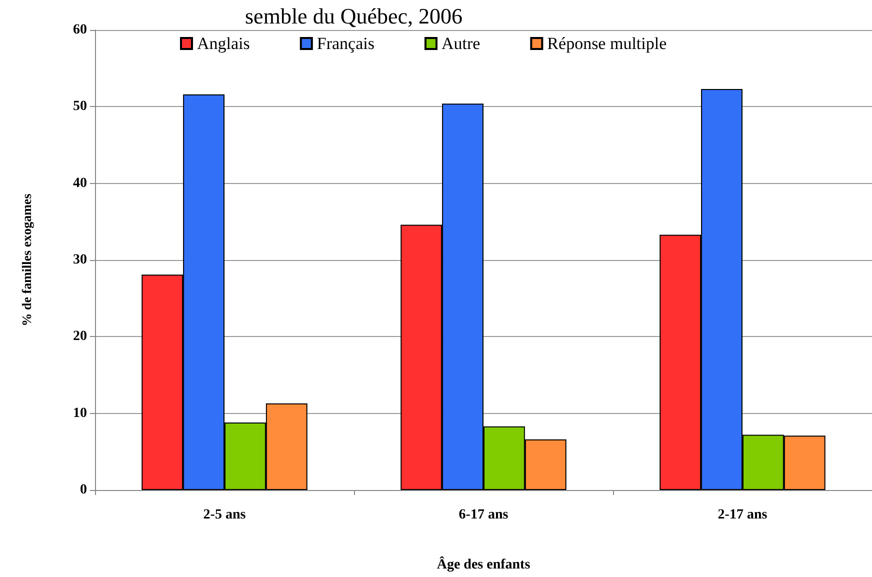  Describe the element at coordinates (607, 43) in the screenshot. I see `legend-label: Réponse multiple` at that location.